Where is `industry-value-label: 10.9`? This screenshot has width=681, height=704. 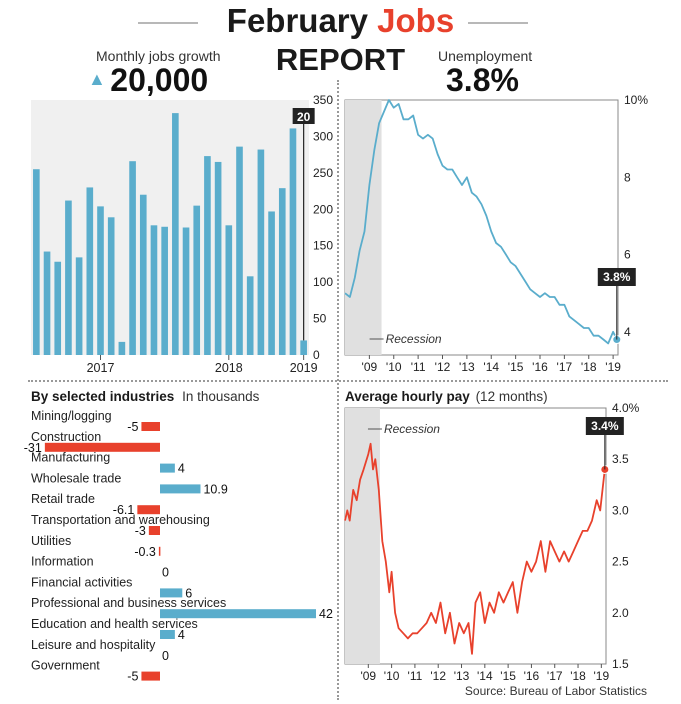
industry-value-label: 10.9 is located at coordinates (215, 489).